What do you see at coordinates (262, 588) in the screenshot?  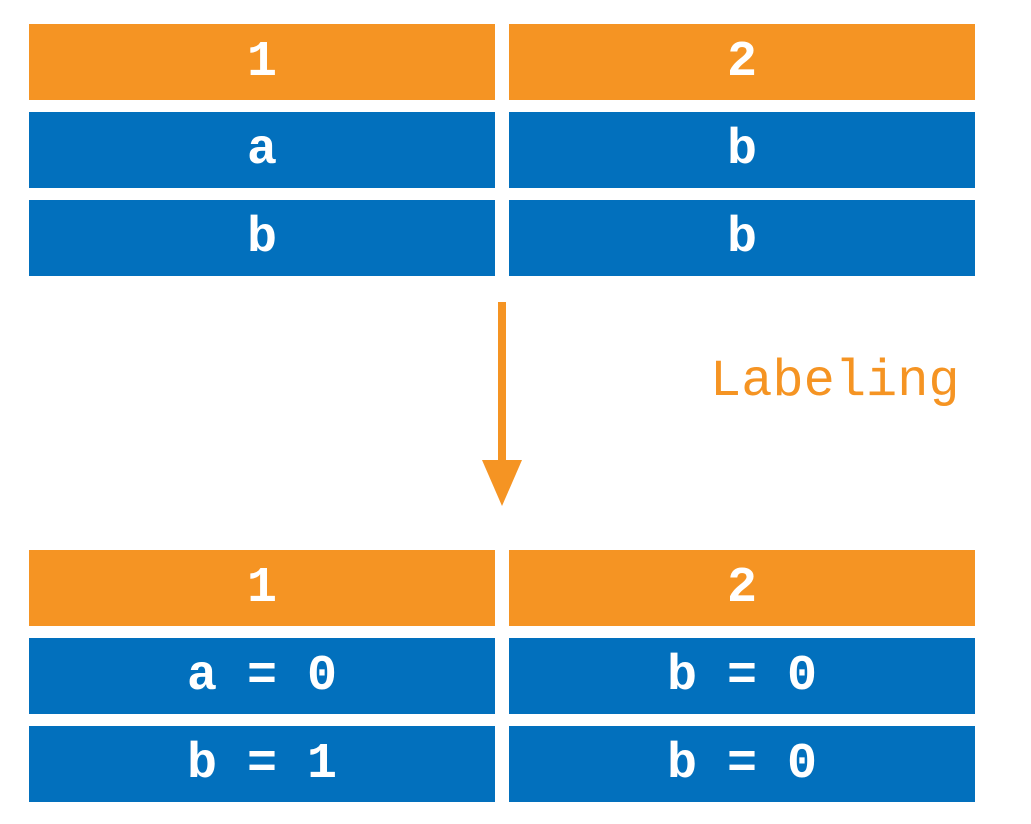 I see `labeled-header-1: 1` at bounding box center [262, 588].